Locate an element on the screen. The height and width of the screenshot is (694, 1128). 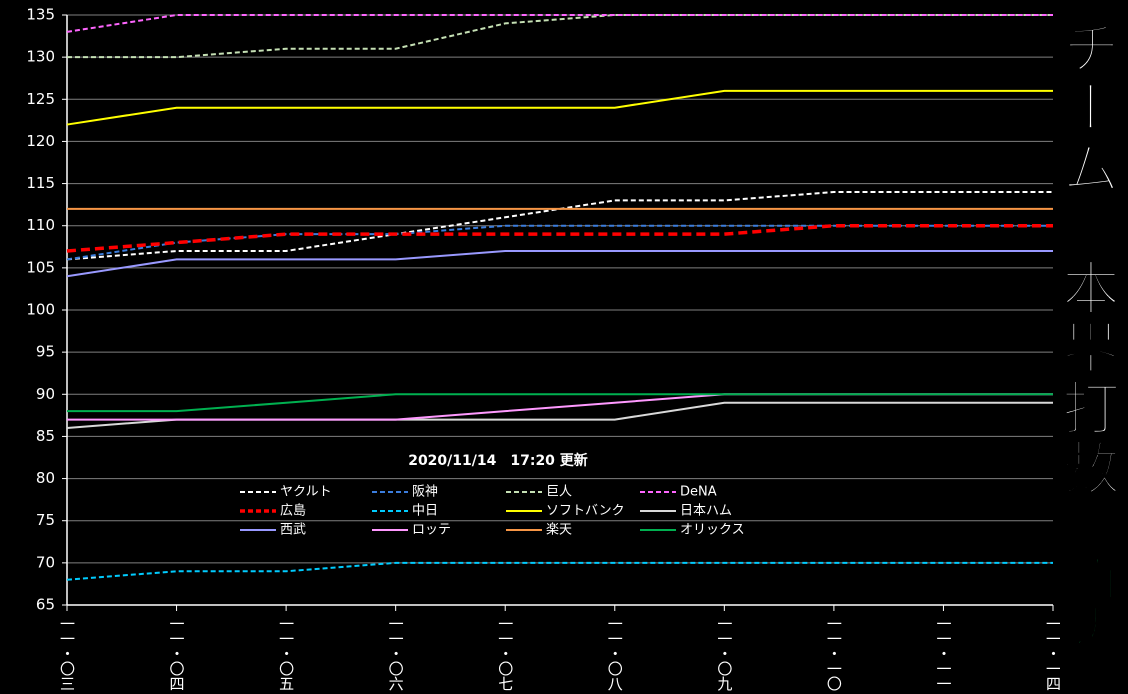
y-tick-label: 115 is located at coordinates (40, 183).